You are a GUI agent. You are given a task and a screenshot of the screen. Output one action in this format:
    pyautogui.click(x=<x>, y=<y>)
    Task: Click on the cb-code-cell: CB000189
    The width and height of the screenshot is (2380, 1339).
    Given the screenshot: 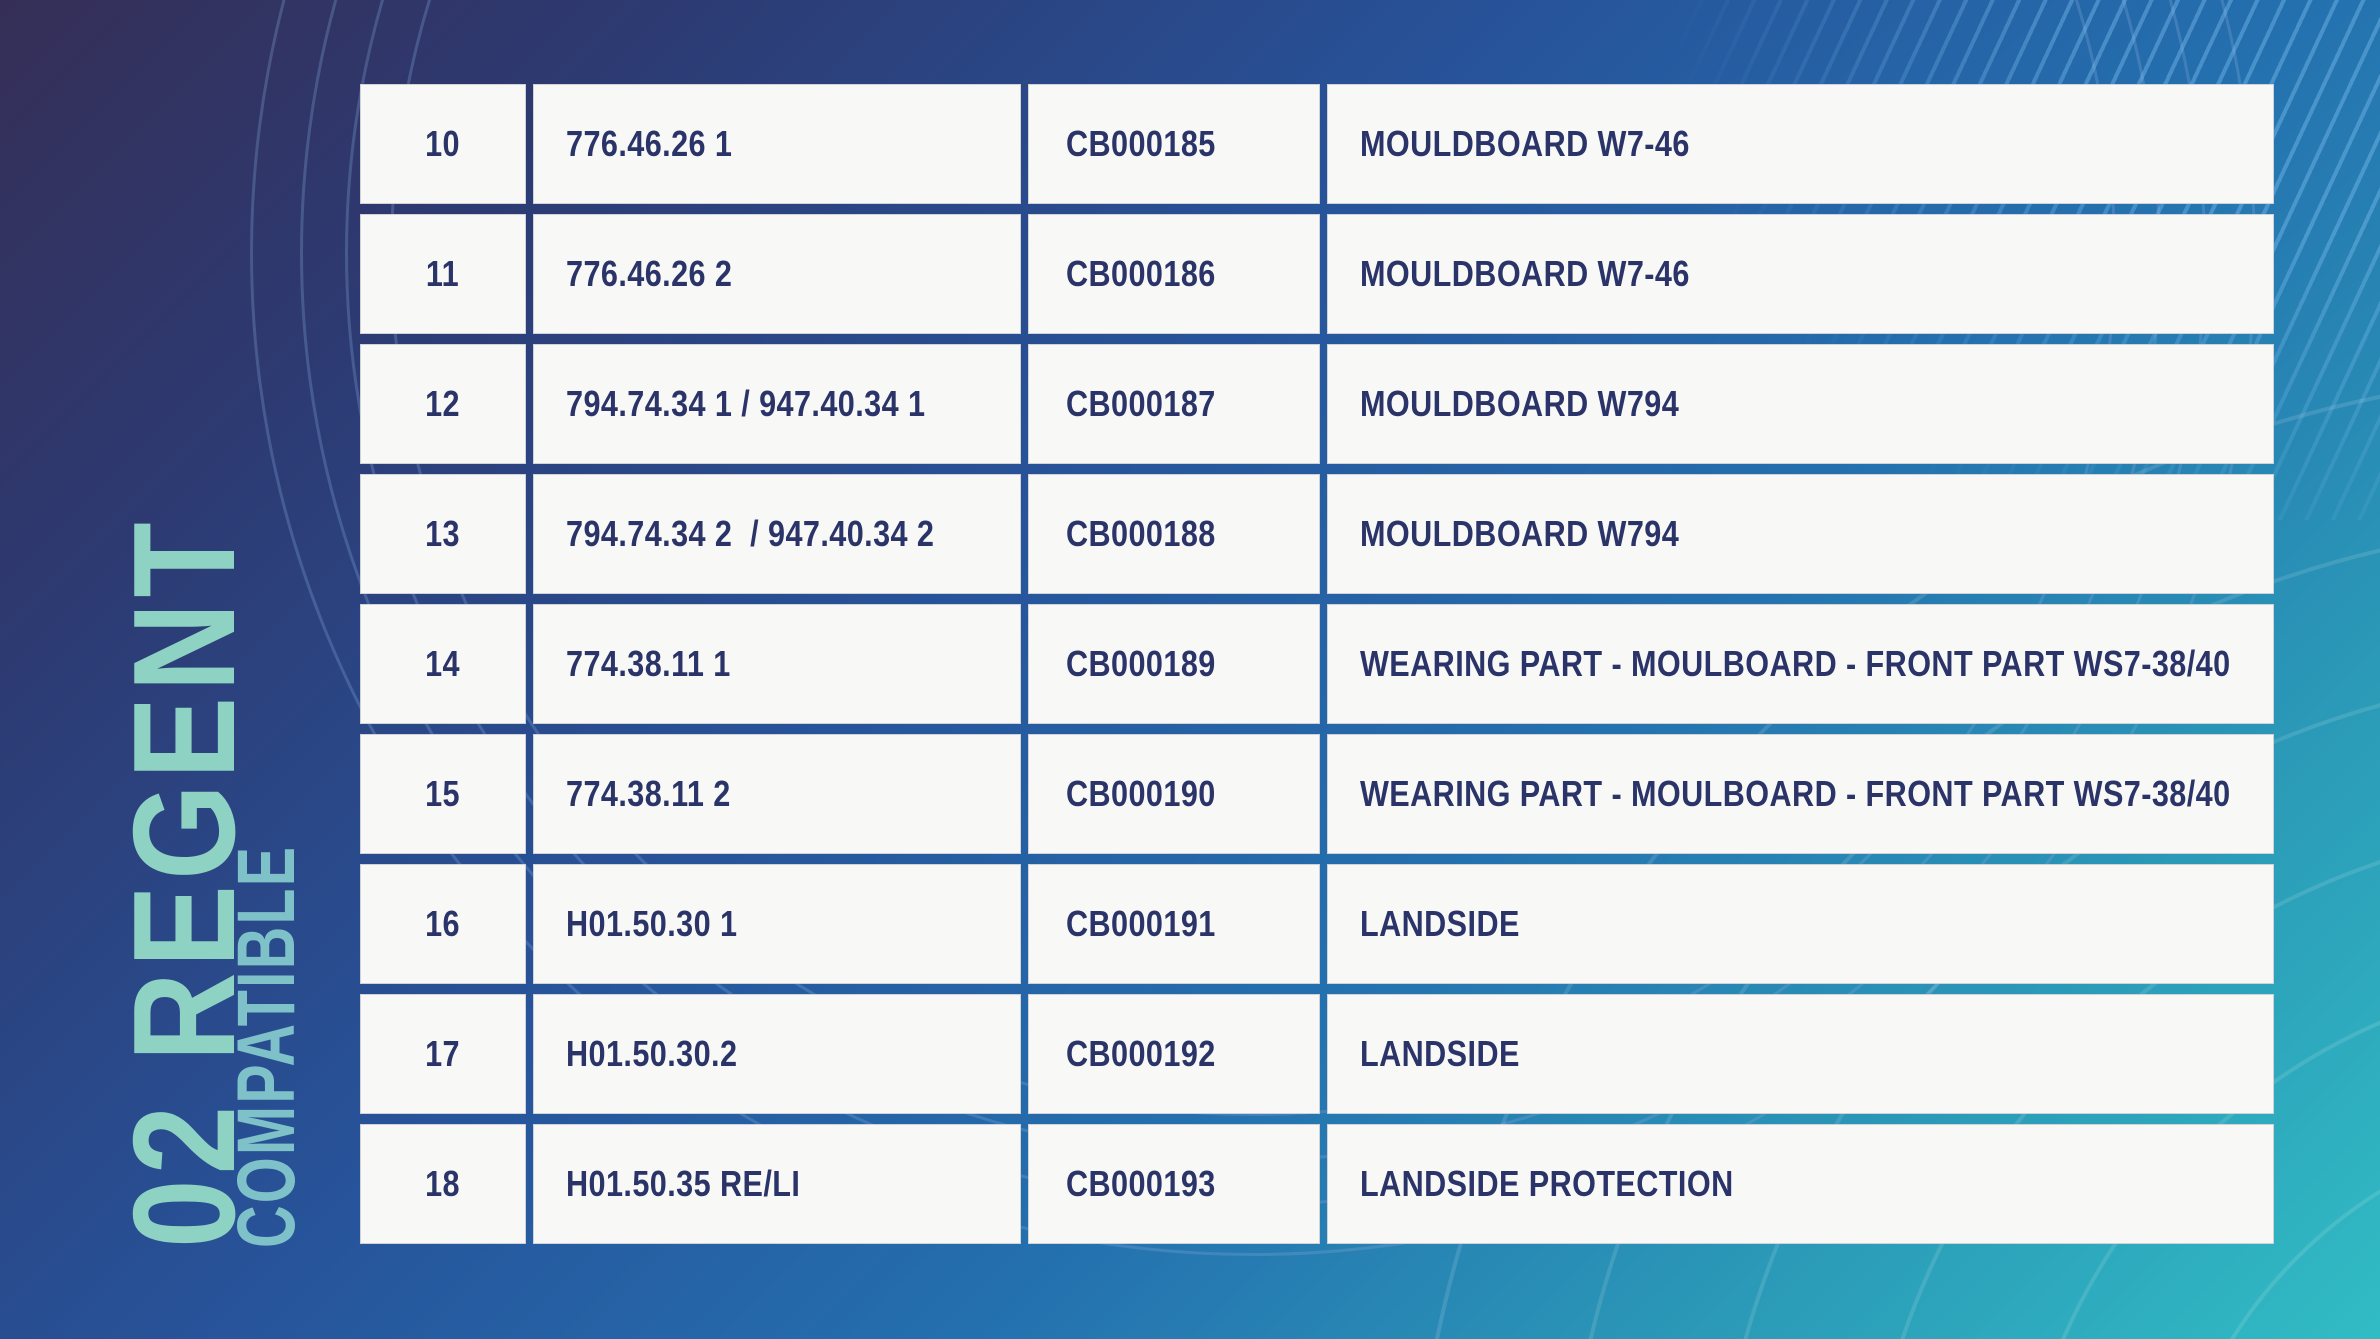 What is the action you would take?
    pyautogui.click(x=1174, y=664)
    